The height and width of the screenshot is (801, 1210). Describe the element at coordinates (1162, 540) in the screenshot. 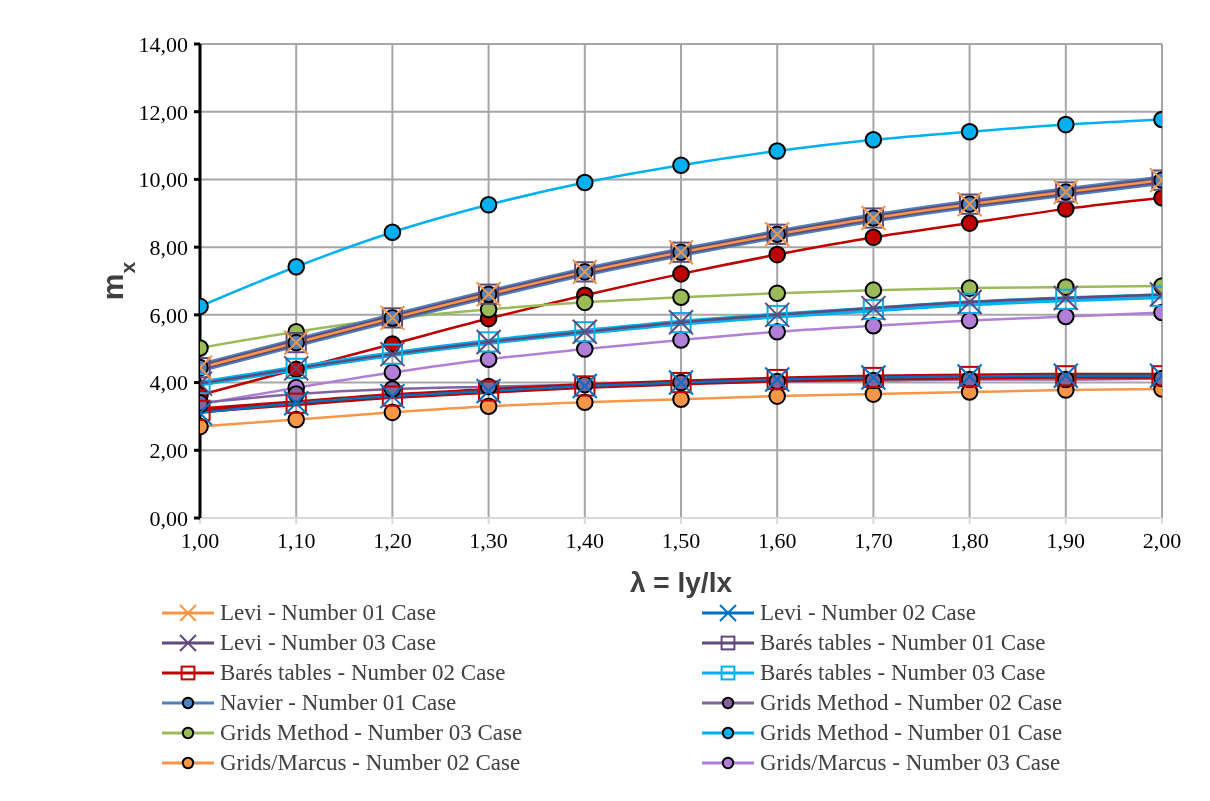

I see `x-tick-label: 2,00` at that location.